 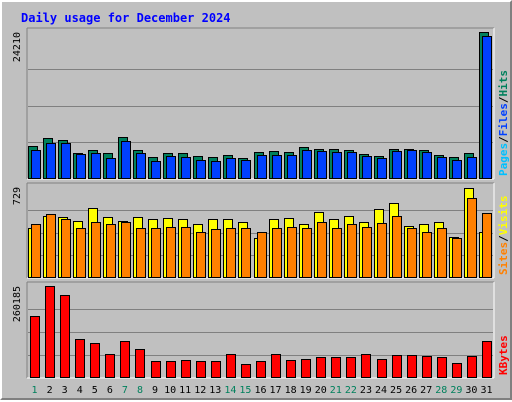 What do you see at coordinates (17, 47) in the screenshot?
I see `y-max-label: 24210` at bounding box center [17, 47].